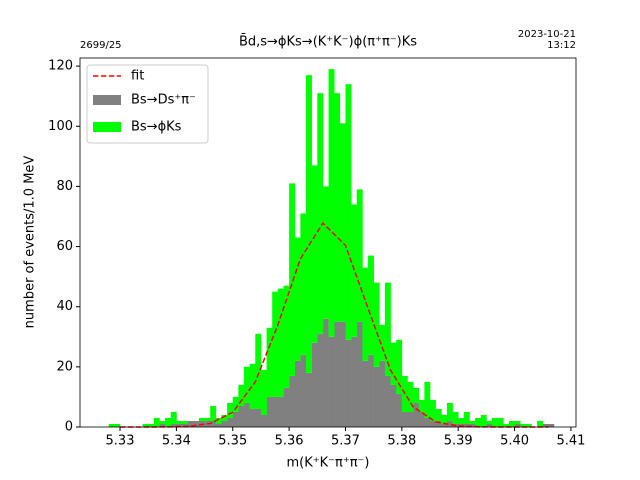 This screenshot has width=640, height=480. I want to click on y-tick-label: 100, so click(60, 126).